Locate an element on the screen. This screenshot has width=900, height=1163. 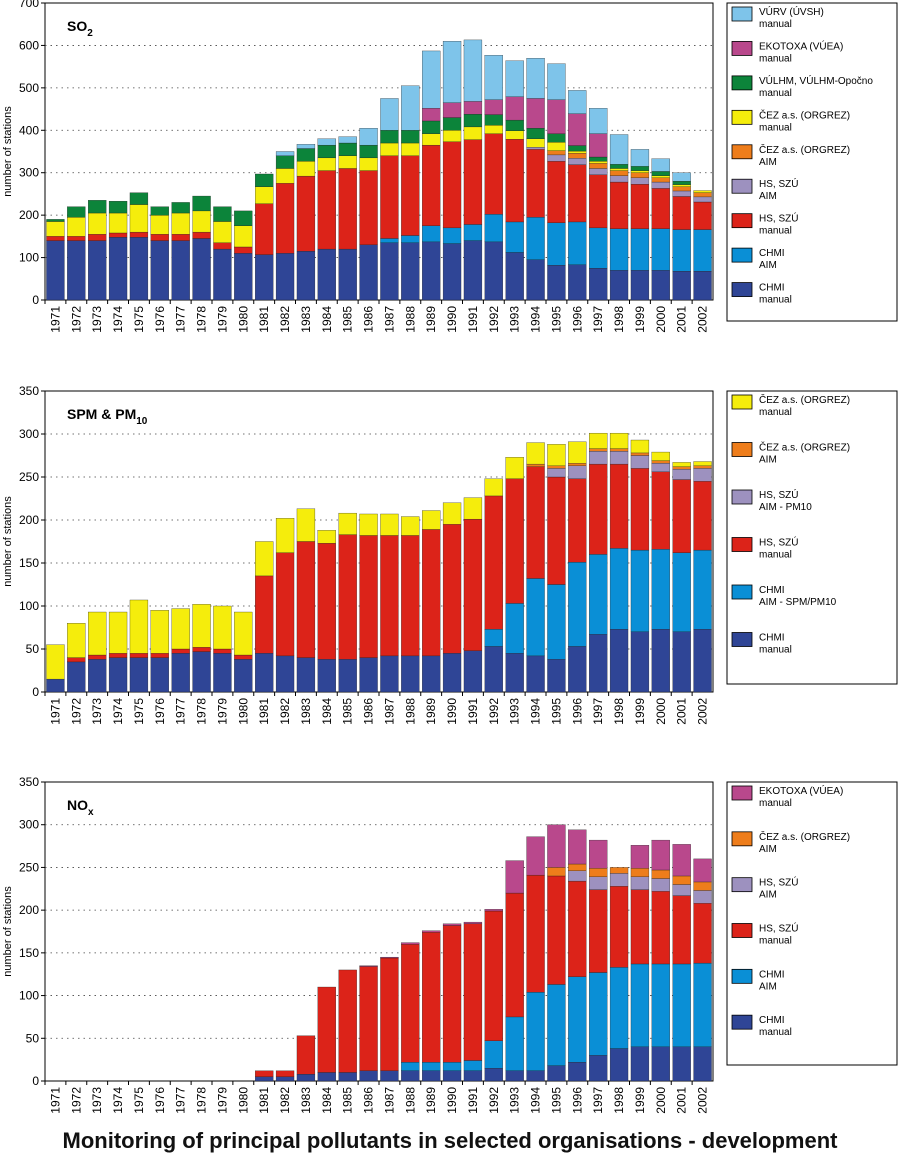
bar-cez-a-s-orgrez-aim-1995 is located at coordinates (556, 153).